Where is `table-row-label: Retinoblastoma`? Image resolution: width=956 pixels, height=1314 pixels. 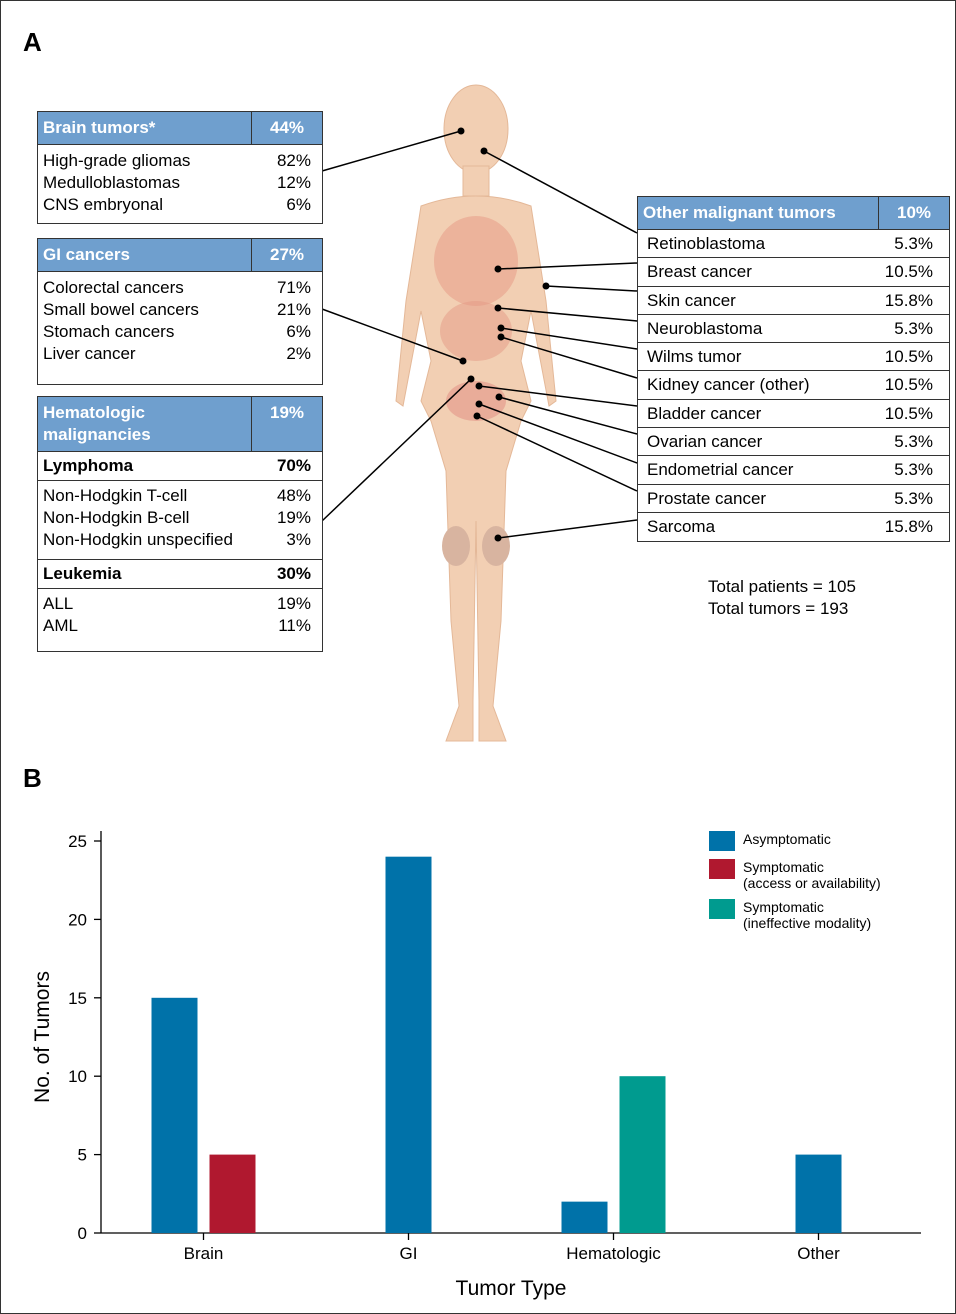 table-row-label: Retinoblastoma is located at coordinates (706, 243).